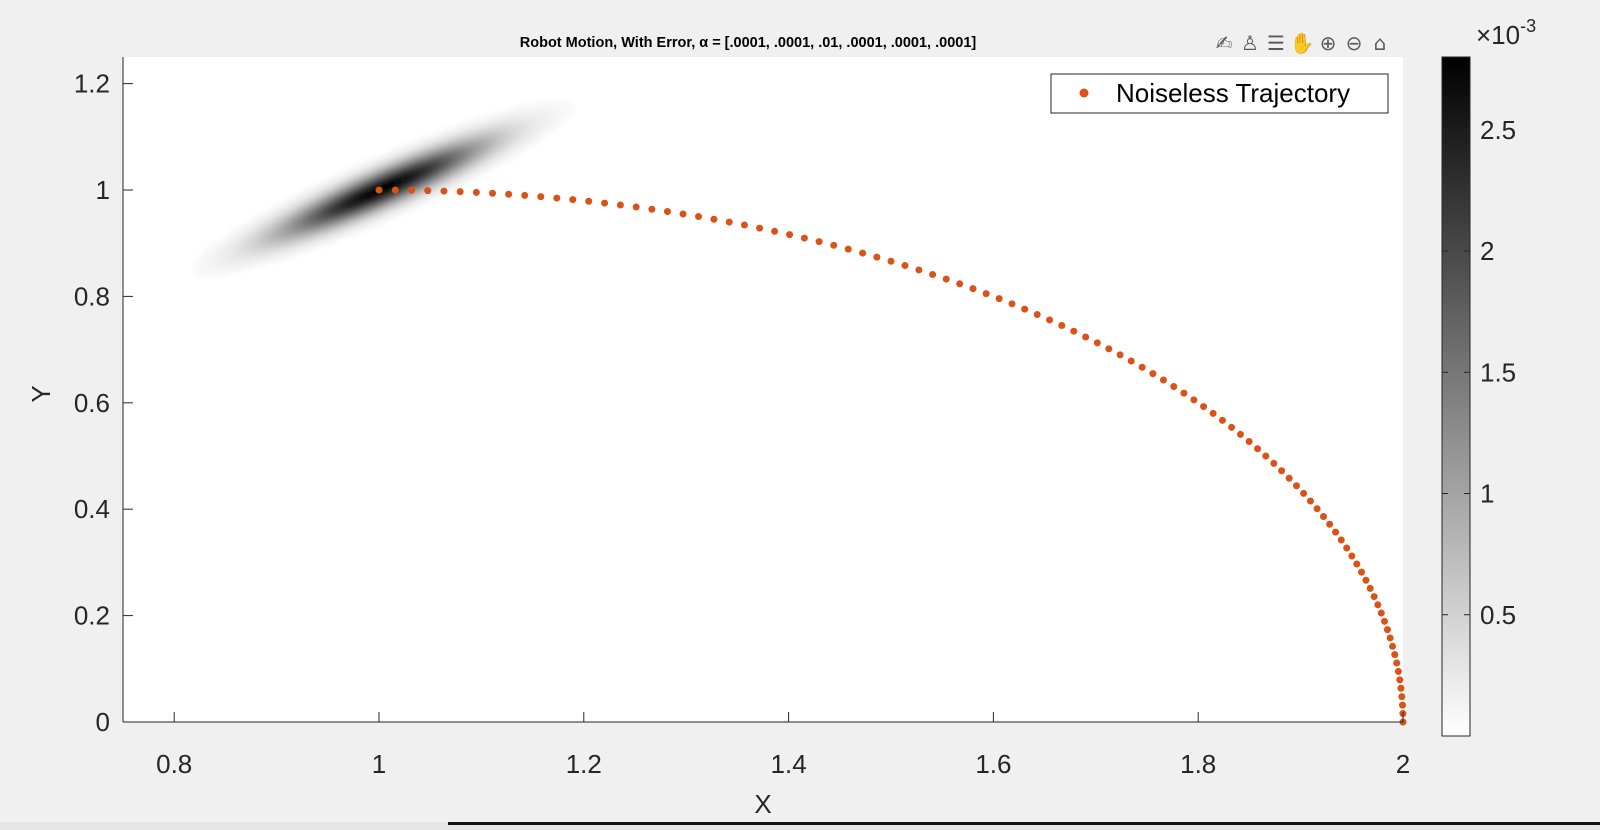 The height and width of the screenshot is (830, 1600). Describe the element at coordinates (1328, 43) in the screenshot. I see `zoom-in-icon: ⊕` at that location.